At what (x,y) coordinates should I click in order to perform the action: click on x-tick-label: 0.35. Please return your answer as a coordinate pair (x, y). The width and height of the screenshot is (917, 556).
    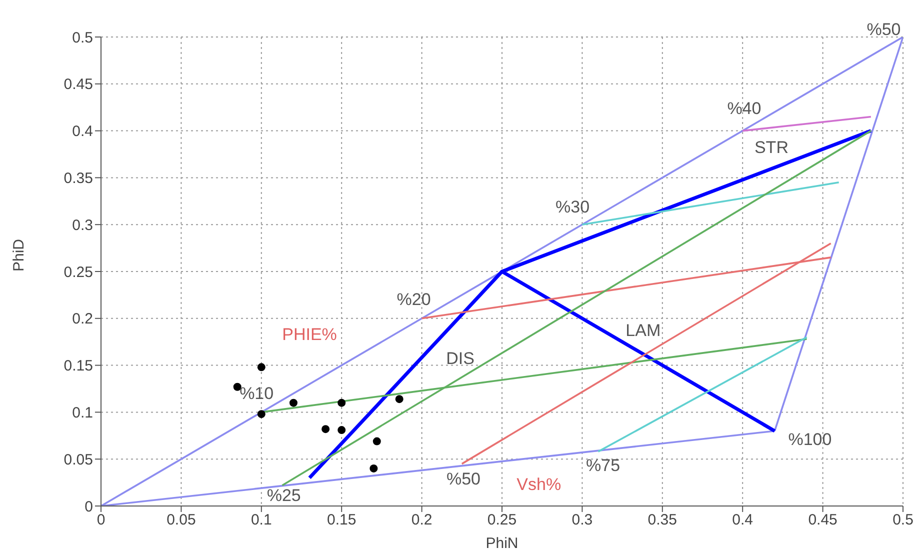
    Looking at the image, I should click on (662, 520).